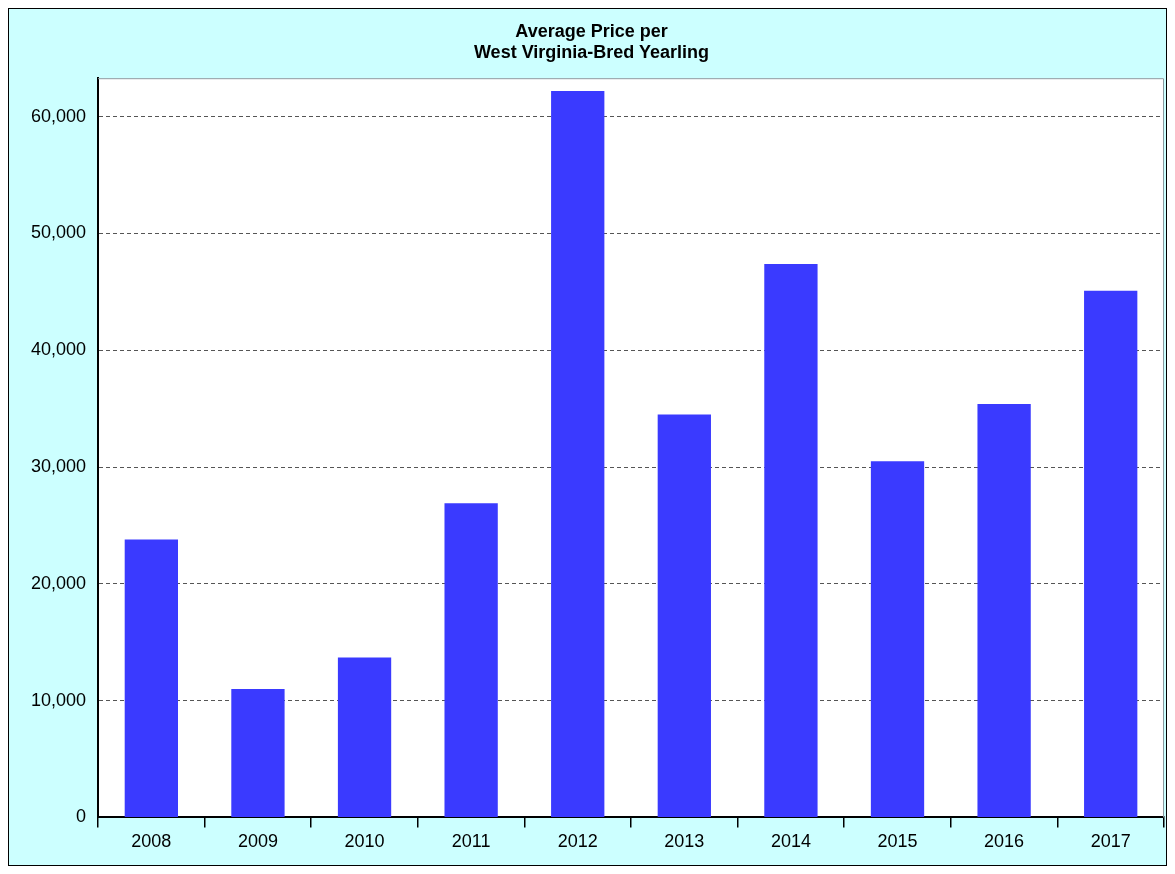 The width and height of the screenshot is (1175, 874). I want to click on x-tick-label: 2010, so click(364, 841).